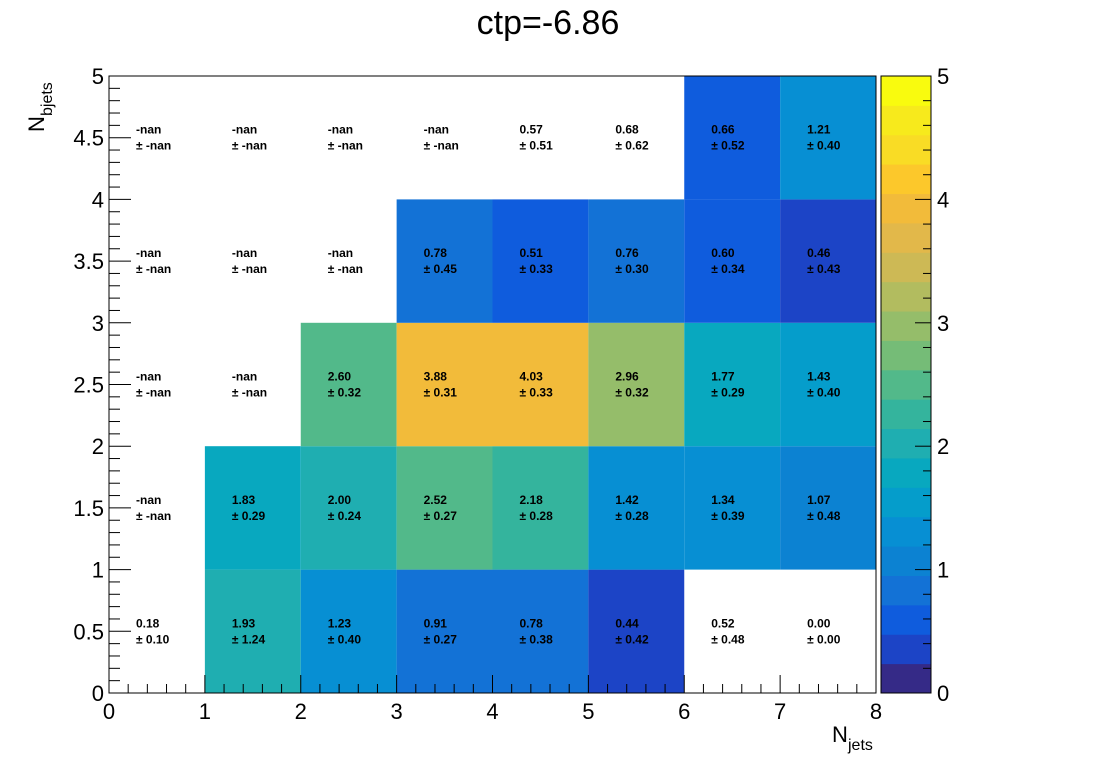  I want to click on z-tick-label: 4, so click(943, 199).